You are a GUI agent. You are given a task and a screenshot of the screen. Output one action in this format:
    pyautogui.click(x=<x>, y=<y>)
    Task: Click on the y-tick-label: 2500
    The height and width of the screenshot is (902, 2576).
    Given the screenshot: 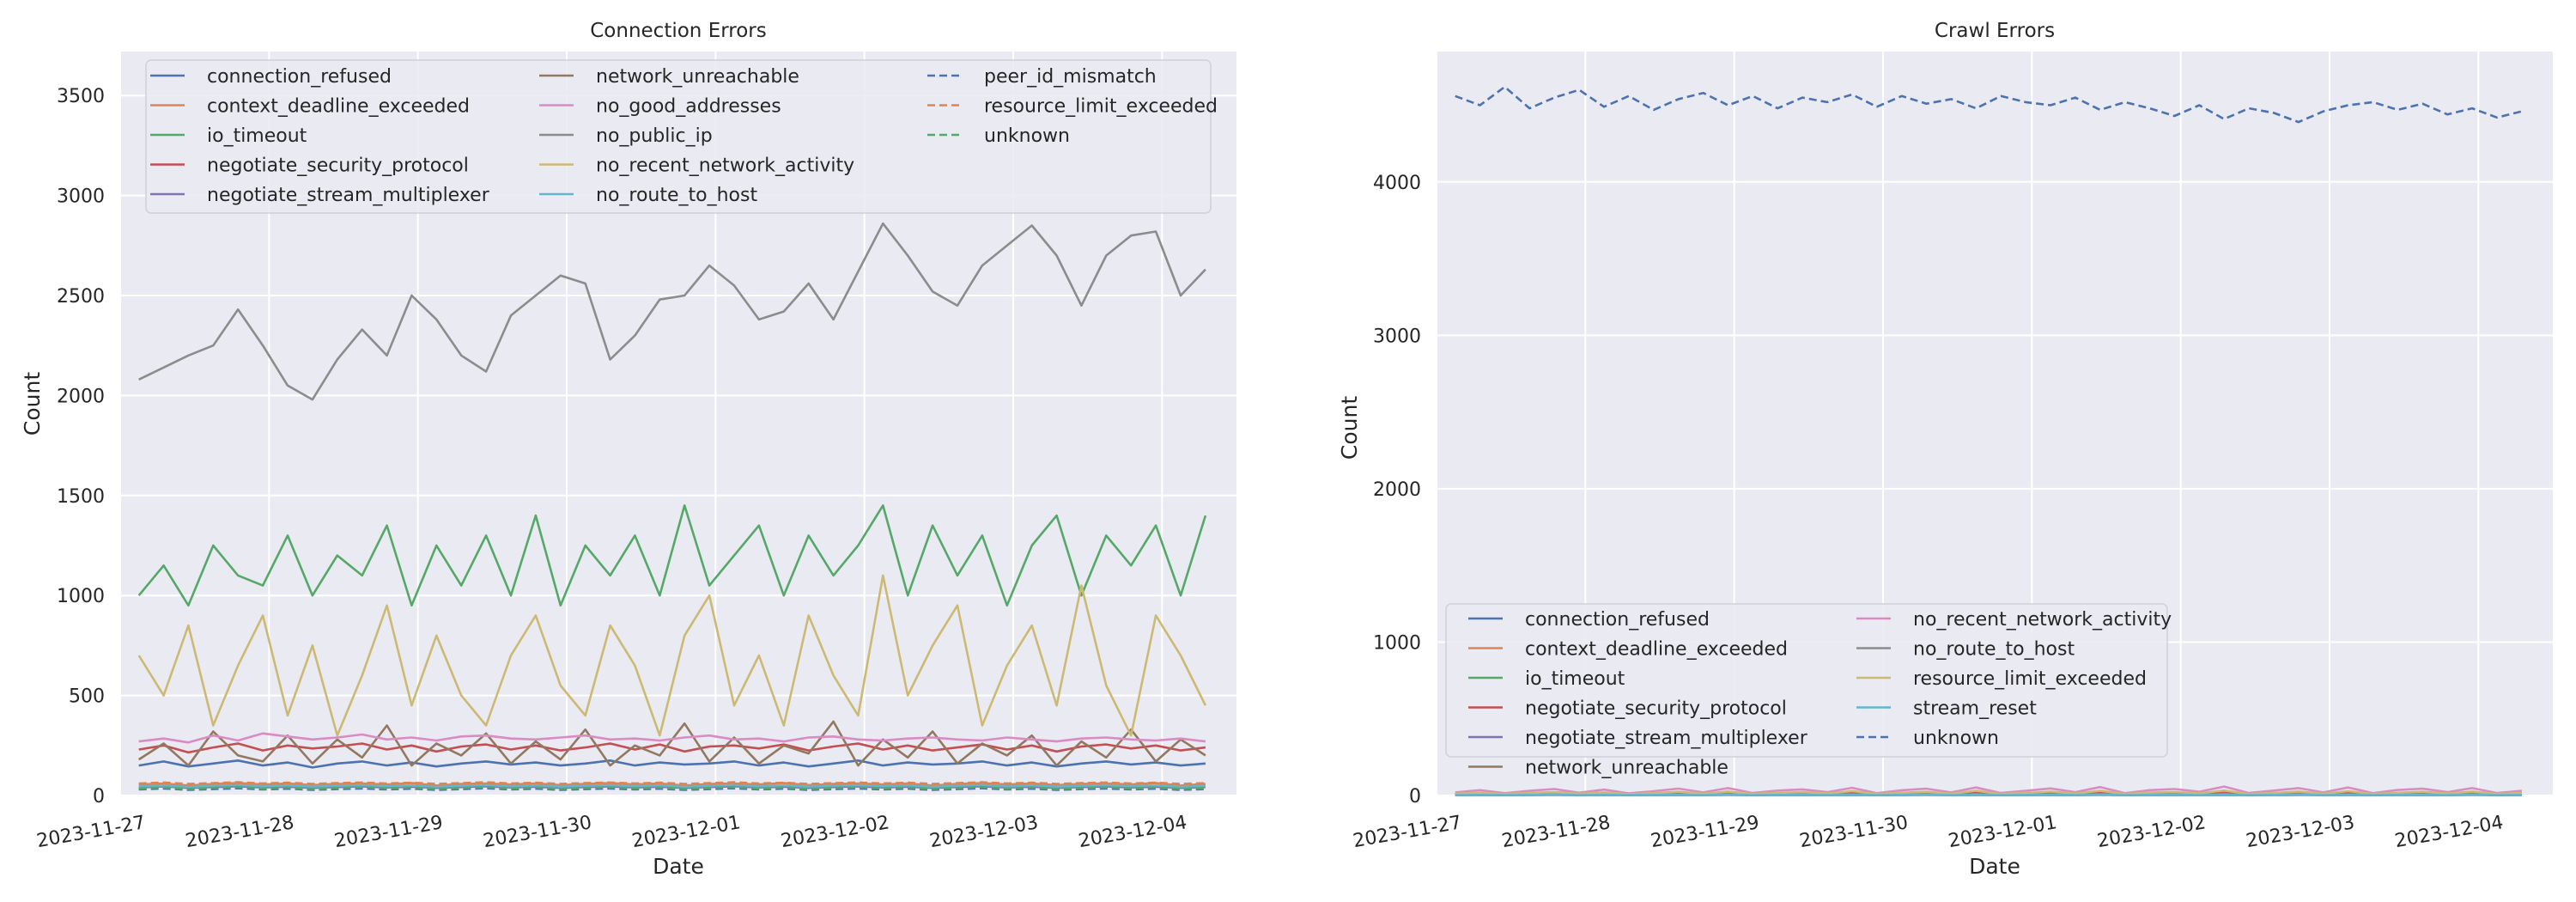 What is the action you would take?
    pyautogui.click(x=81, y=297)
    